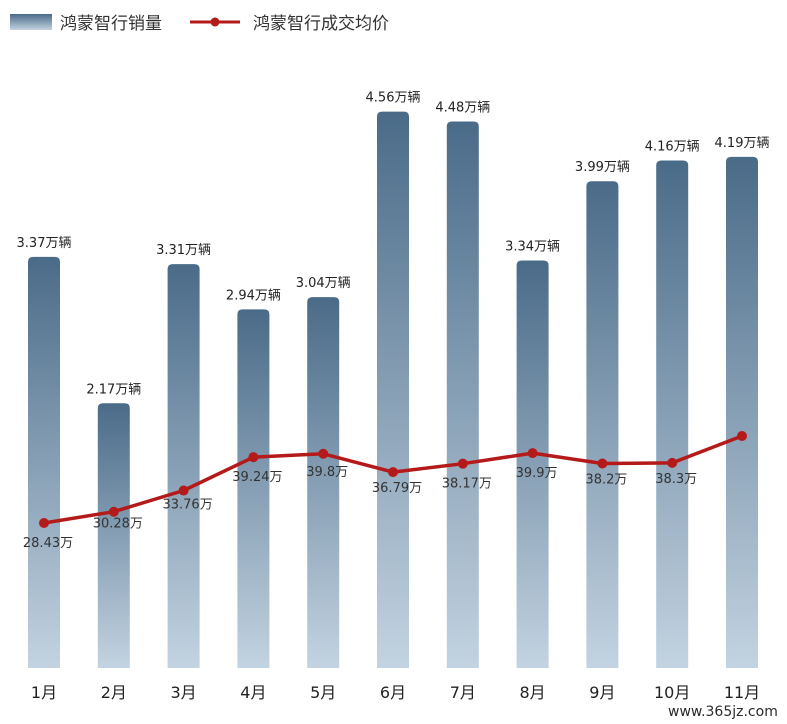 The width and height of the screenshot is (787, 724). Describe the element at coordinates (537, 473) in the screenshot. I see `price-label-8: 39.9万` at that location.